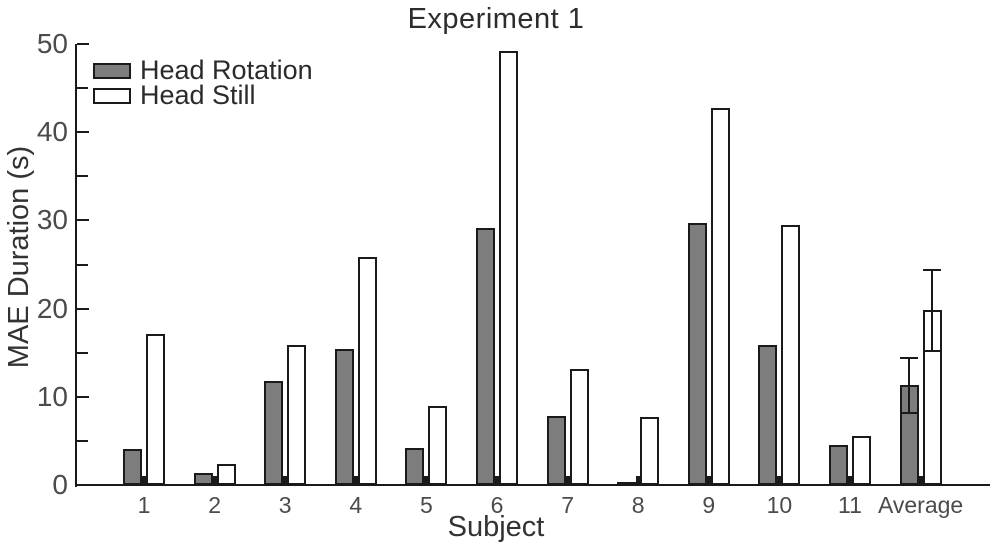 Image resolution: width=992 pixels, height=553 pixels. What do you see at coordinates (909, 412) in the screenshot?
I see `error-bar-head-rotation-cap-bottom` at bounding box center [909, 412].